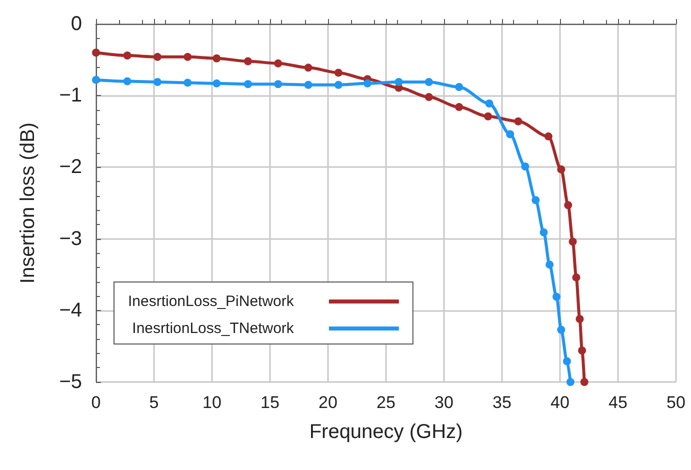 This screenshot has width=691, height=470. What do you see at coordinates (618, 402) in the screenshot?
I see `x-tick-label: 45` at bounding box center [618, 402].